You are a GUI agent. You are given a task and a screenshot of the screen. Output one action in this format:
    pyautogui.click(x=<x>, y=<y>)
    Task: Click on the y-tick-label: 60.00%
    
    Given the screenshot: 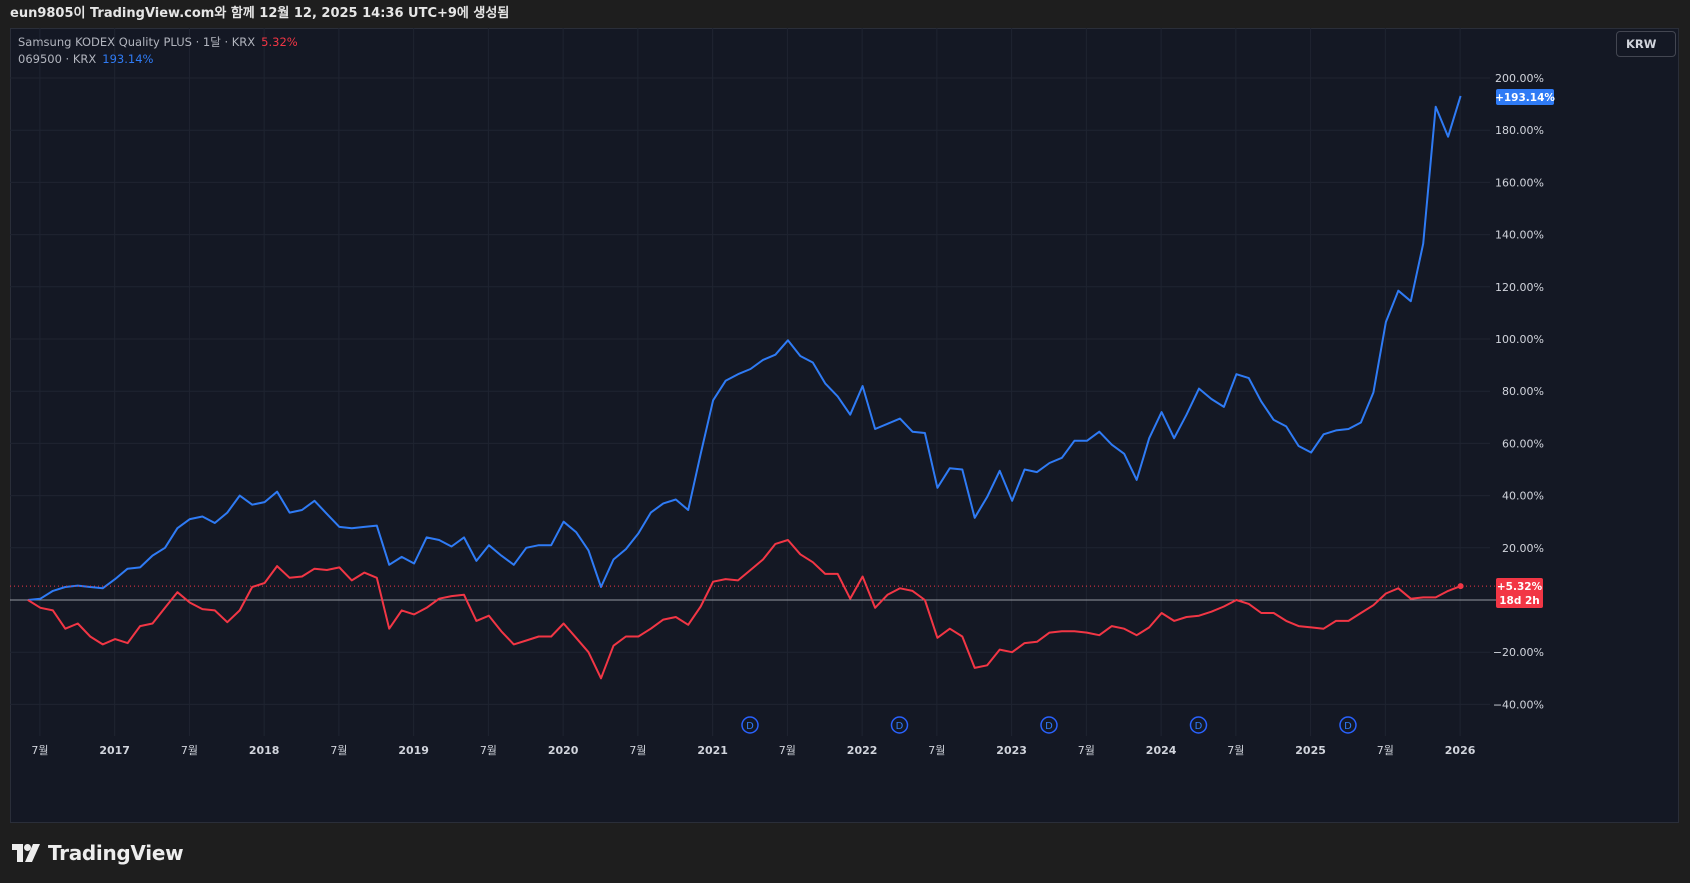 What is the action you would take?
    pyautogui.click(x=1523, y=443)
    